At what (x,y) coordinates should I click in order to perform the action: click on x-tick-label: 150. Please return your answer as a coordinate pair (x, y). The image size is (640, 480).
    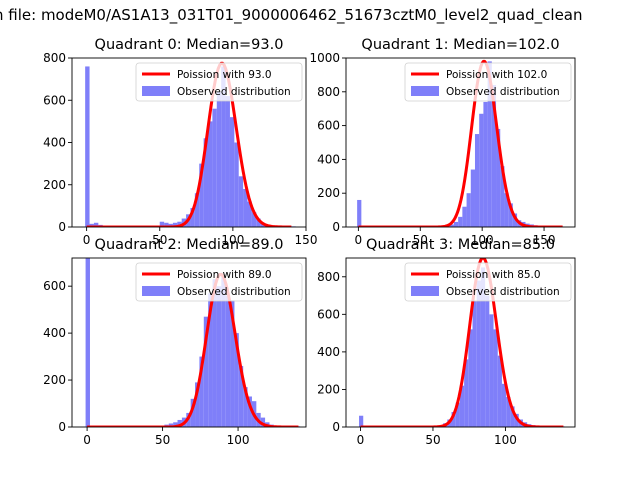
    Looking at the image, I should click on (544, 240).